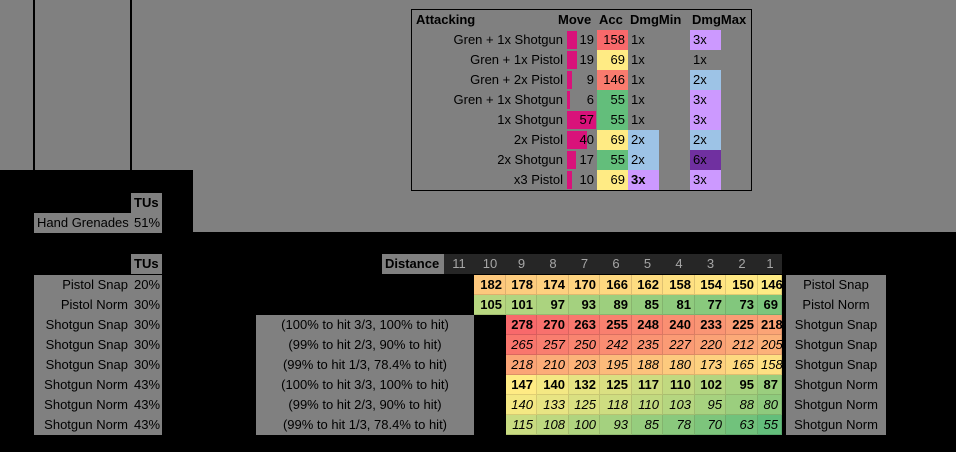  What do you see at coordinates (719, 19) in the screenshot?
I see `table-header: DmgMax` at bounding box center [719, 19].